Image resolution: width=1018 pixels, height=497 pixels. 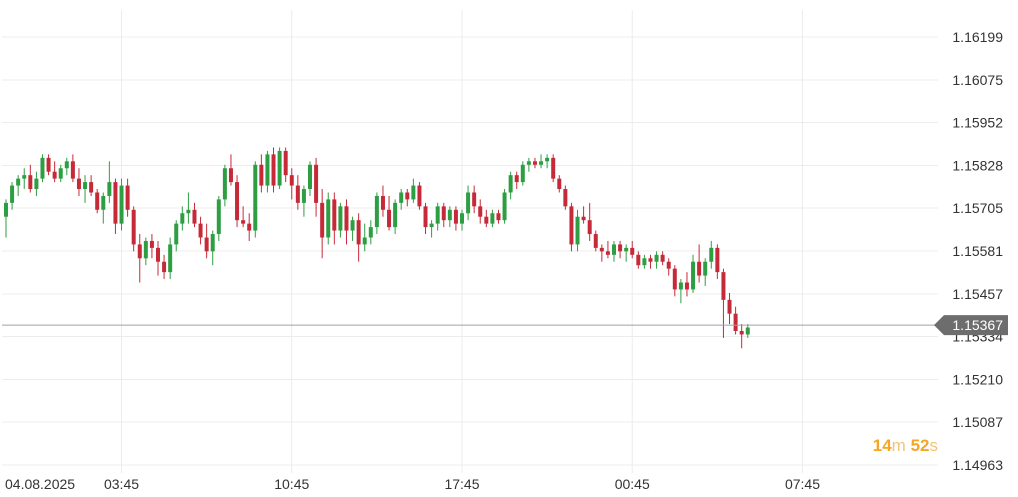 I want to click on y-tick-label: 1.15952, so click(x=977, y=123).